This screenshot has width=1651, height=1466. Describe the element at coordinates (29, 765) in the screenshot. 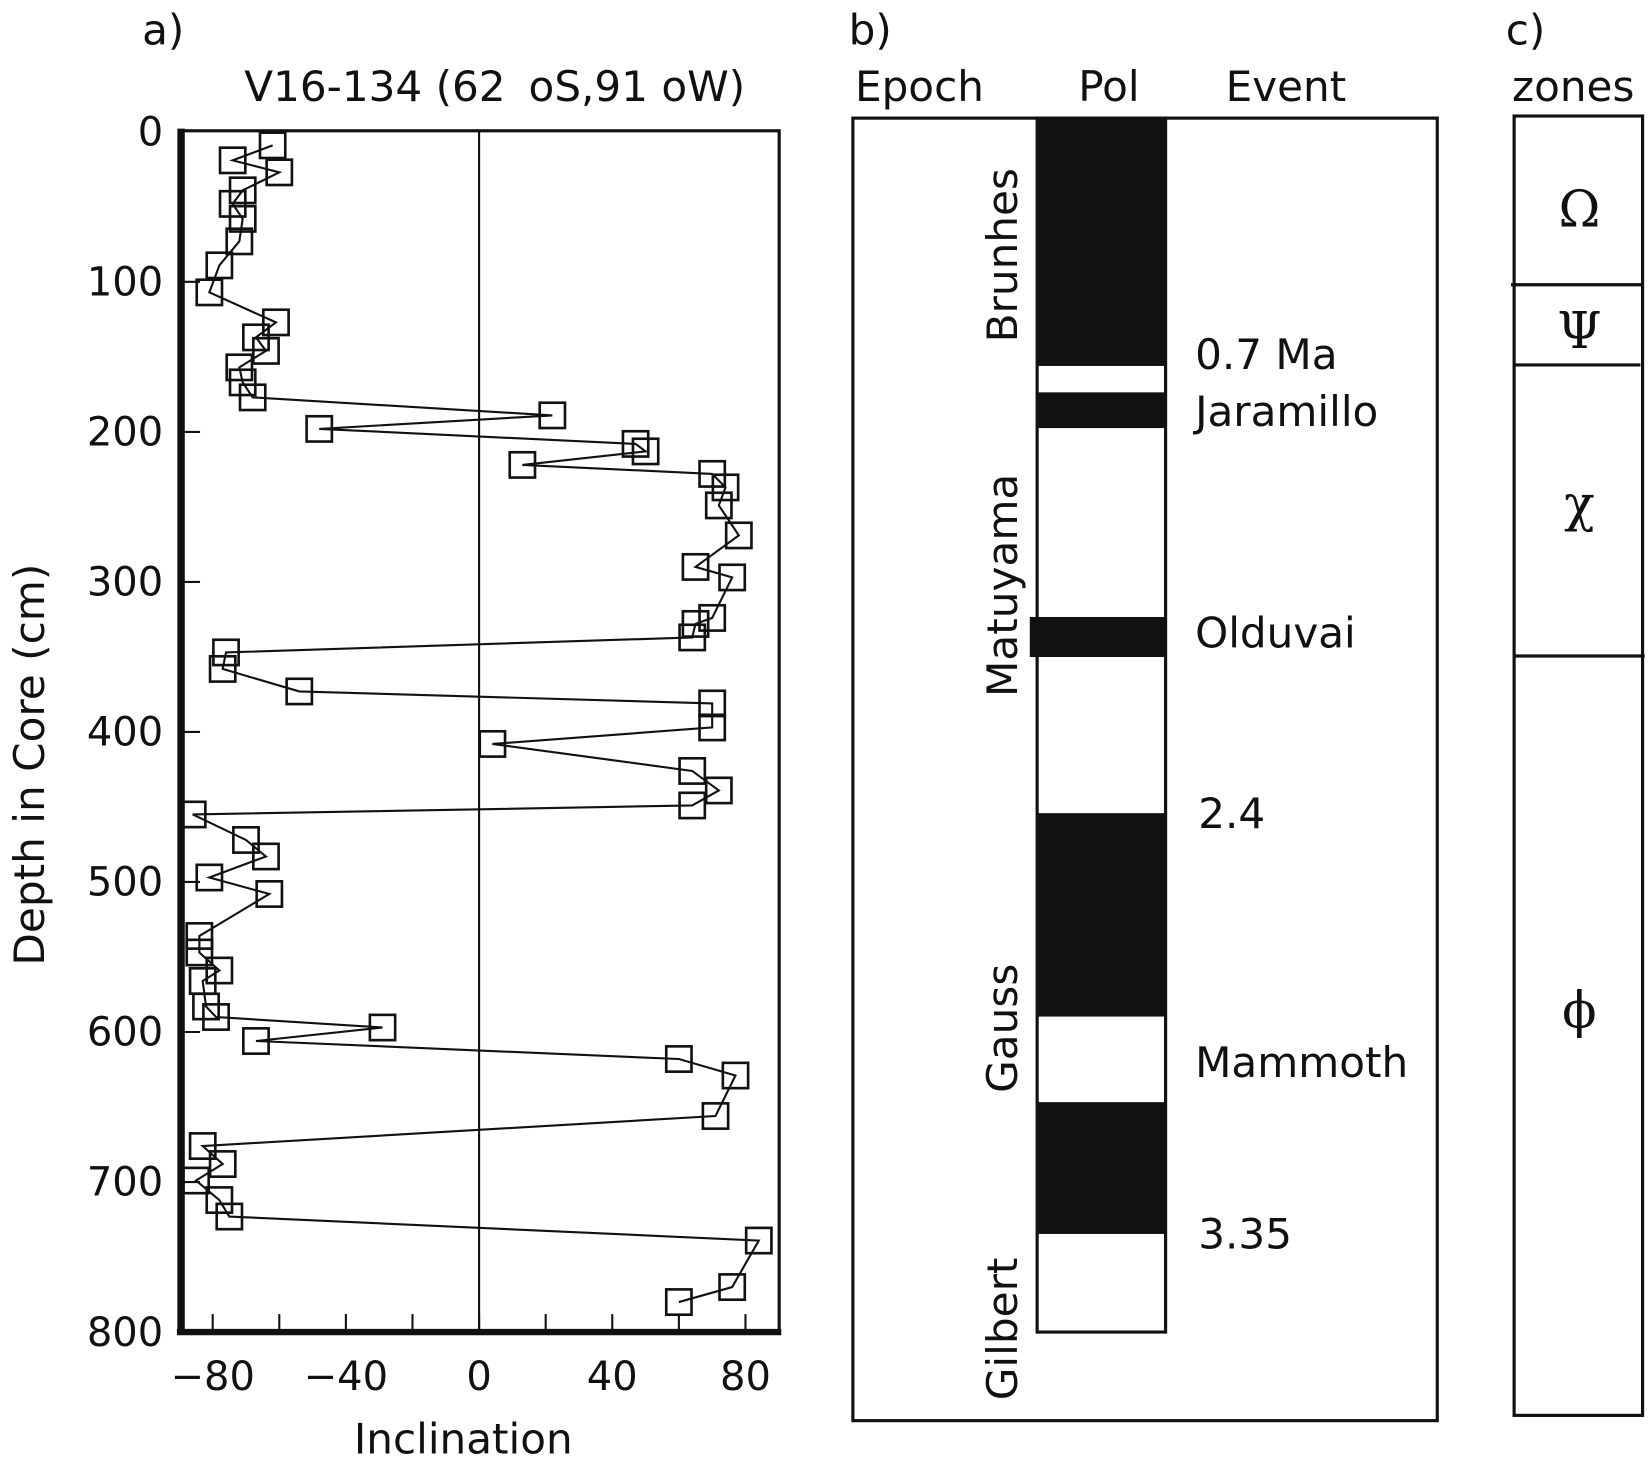

I see `y-axis-label: Depth in Core (cm)` at that location.